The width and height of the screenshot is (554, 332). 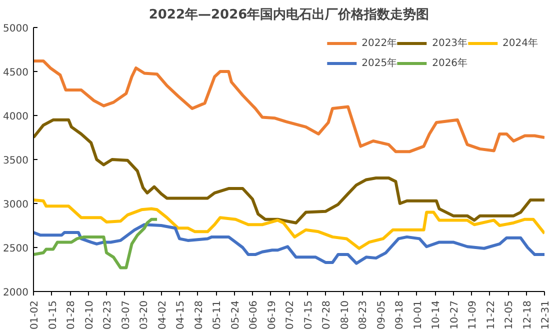 What do you see at coordinates (473, 315) in the screenshot?
I see `x-tick-label: 11-09` at bounding box center [473, 315].